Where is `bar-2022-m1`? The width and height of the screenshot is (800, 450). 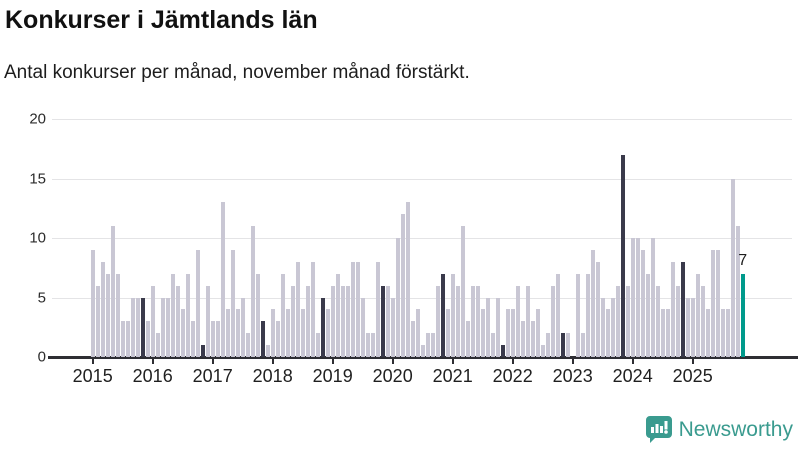
bar-2022-m1 is located at coordinates (512, 333).